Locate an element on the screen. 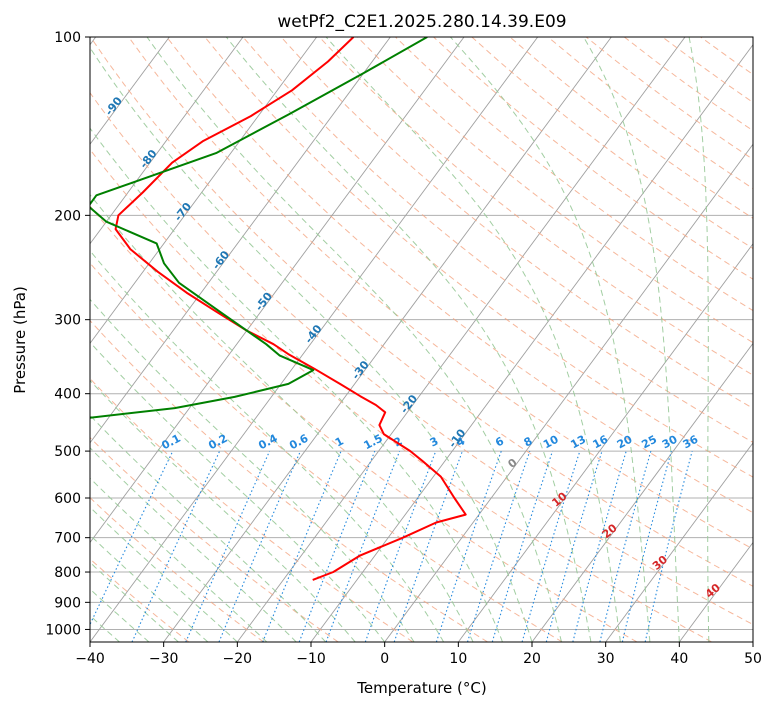 This screenshot has height=708, width=775. mixing-ratio-label: 16 is located at coordinates (601, 442).